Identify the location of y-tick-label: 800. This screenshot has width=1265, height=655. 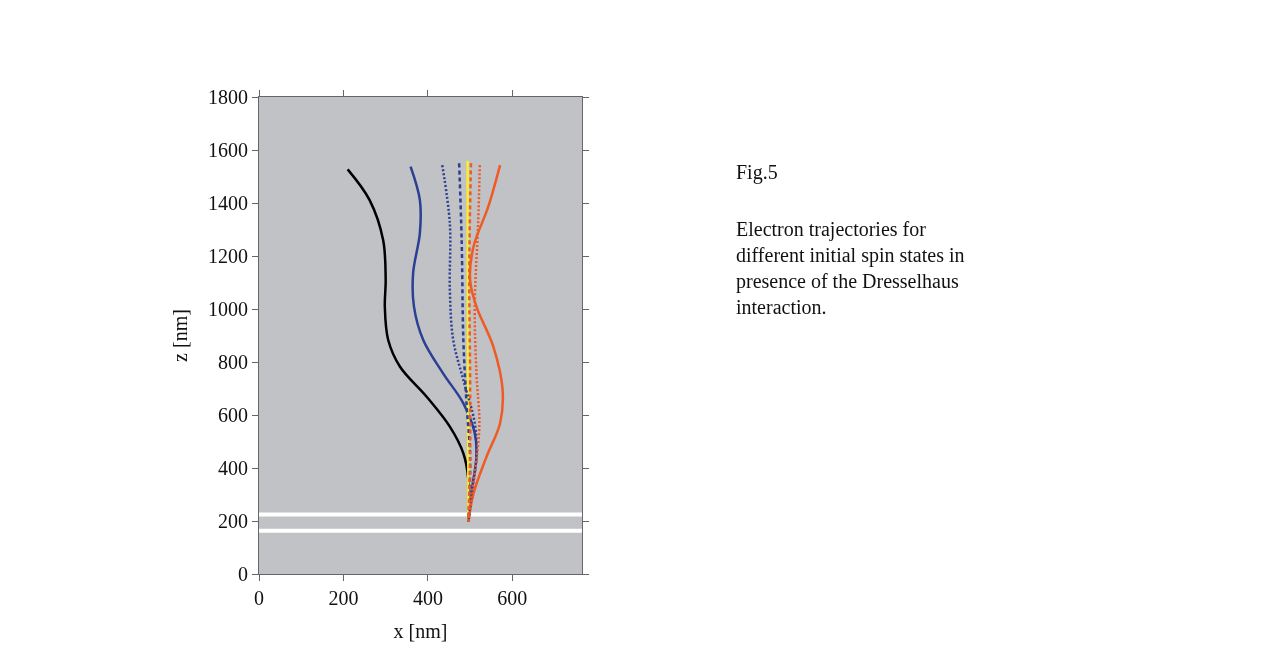
(233, 362).